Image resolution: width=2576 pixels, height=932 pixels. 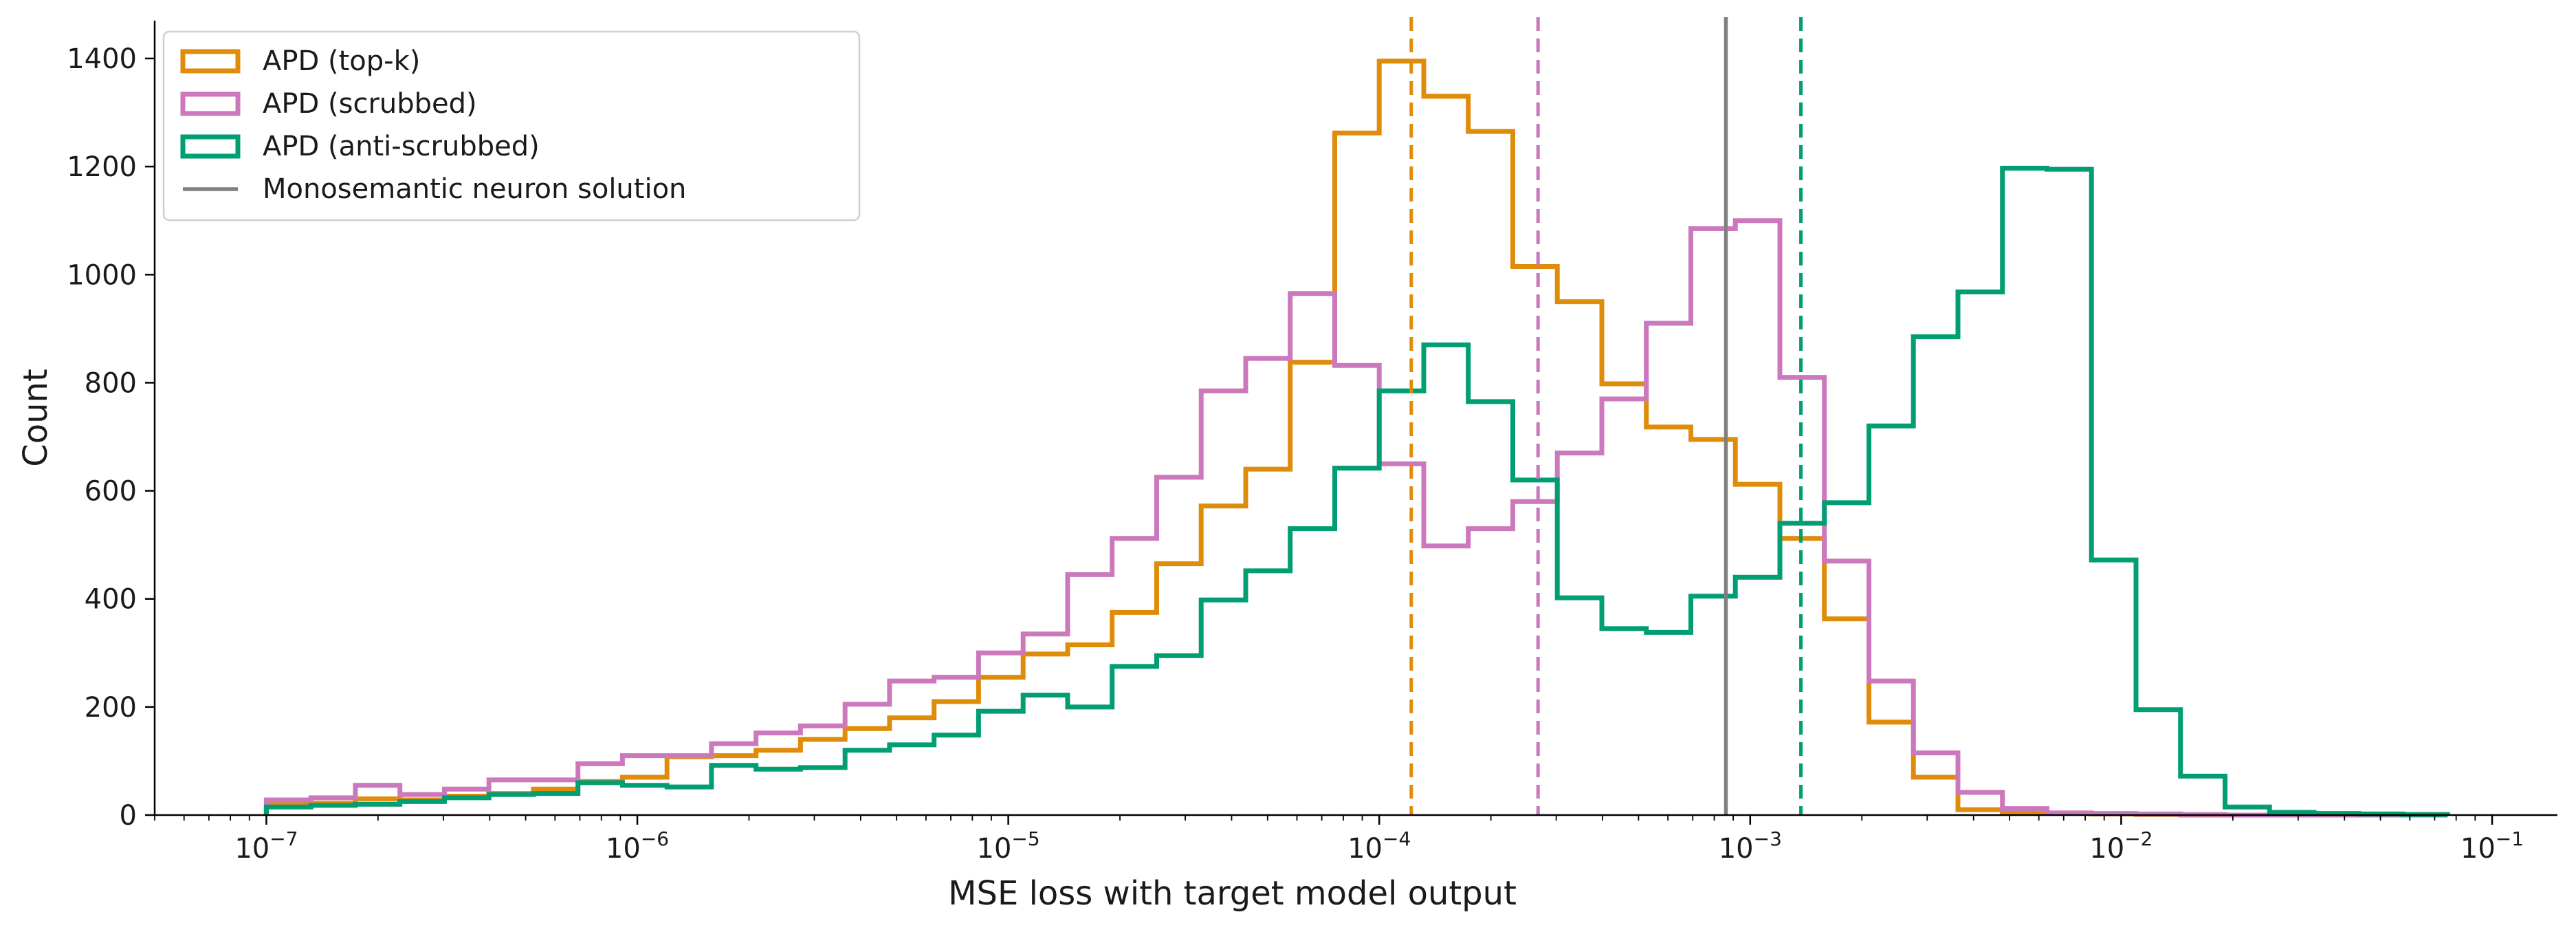 What do you see at coordinates (111, 708) in the screenshot?
I see `y-tick-label-200: 200` at bounding box center [111, 708].